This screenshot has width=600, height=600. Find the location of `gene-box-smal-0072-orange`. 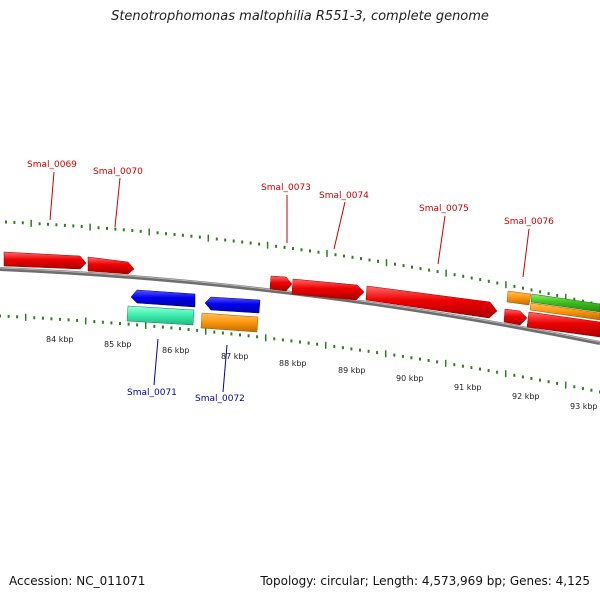

gene-box-smal-0072-orange is located at coordinates (229, 322).